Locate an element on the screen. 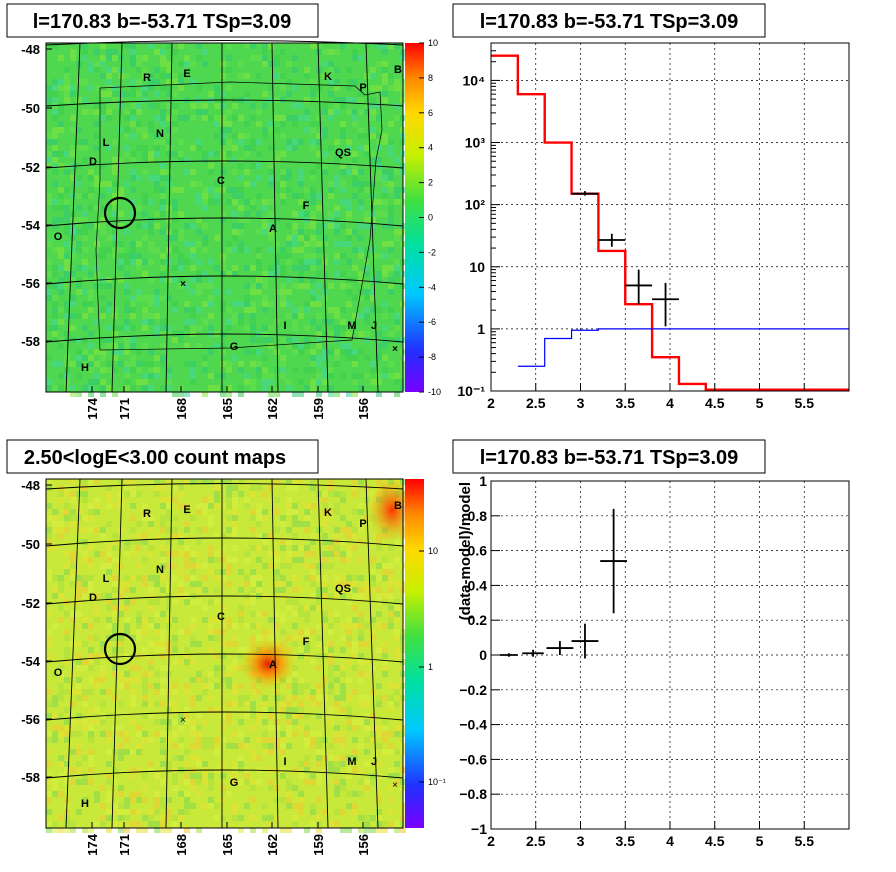  y-tick-label: 10³ is located at coordinates (475, 143).